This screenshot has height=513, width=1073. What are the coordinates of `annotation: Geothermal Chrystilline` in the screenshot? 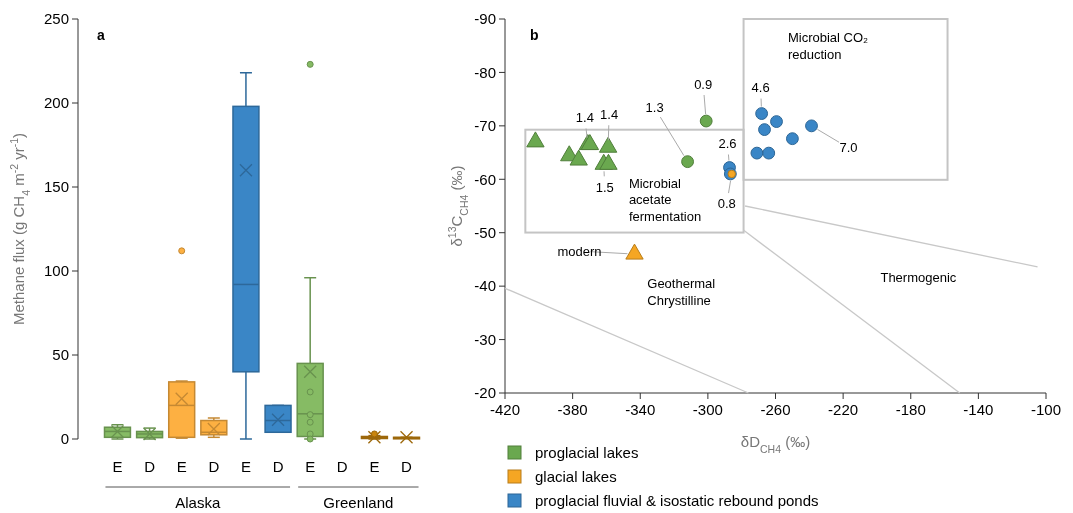 It's located at (681, 292).